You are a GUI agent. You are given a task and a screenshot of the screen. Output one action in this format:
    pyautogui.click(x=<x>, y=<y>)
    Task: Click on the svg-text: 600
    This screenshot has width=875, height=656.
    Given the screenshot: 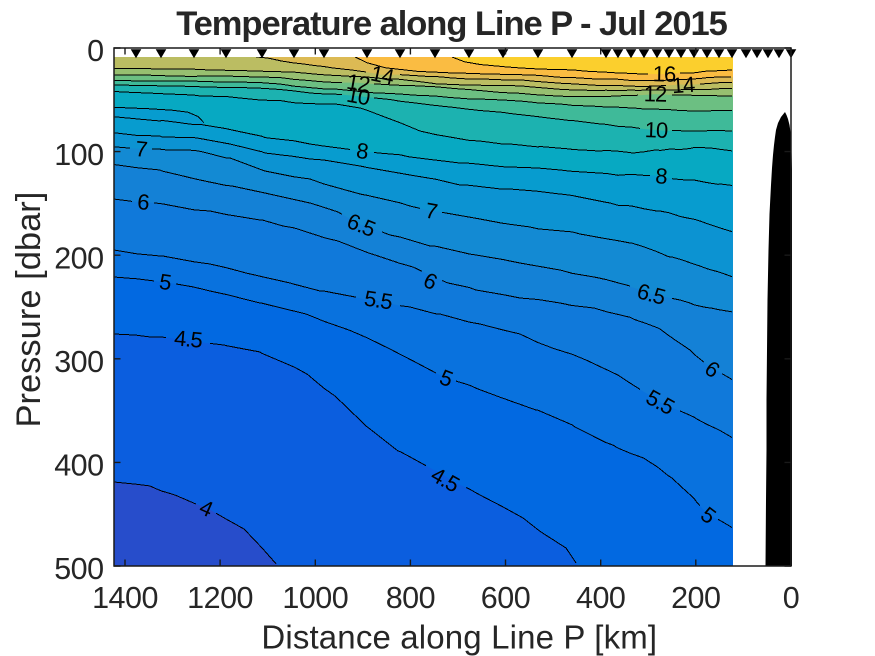 What is the action you would take?
    pyautogui.click(x=505, y=598)
    